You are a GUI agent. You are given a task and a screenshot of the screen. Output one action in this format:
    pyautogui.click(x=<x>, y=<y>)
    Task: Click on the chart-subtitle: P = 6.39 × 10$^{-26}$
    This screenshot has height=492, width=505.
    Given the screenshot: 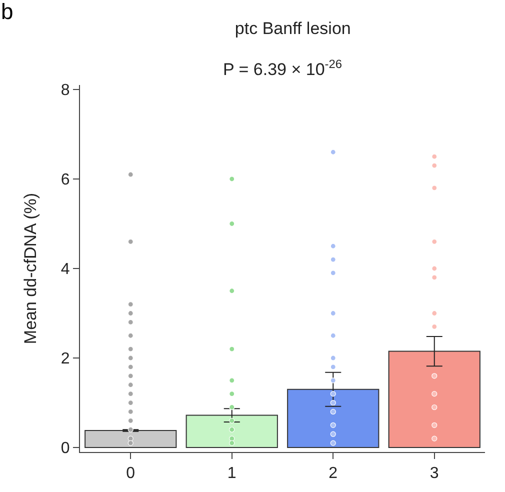 What is the action you would take?
    pyautogui.click(x=282, y=68)
    